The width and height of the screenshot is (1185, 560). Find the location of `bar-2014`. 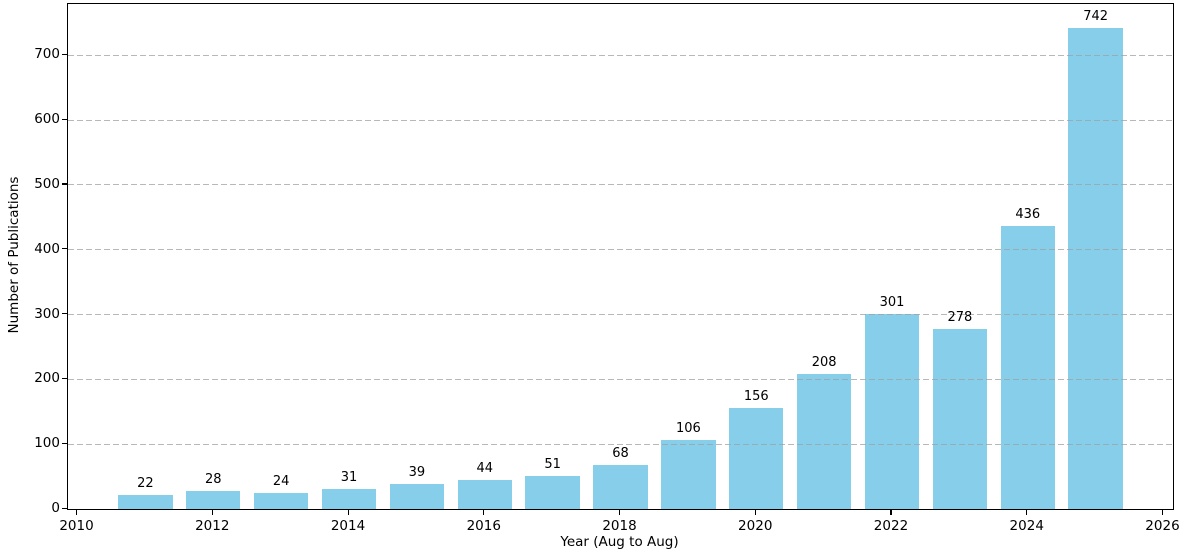

bar-2014 is located at coordinates (349, 498).